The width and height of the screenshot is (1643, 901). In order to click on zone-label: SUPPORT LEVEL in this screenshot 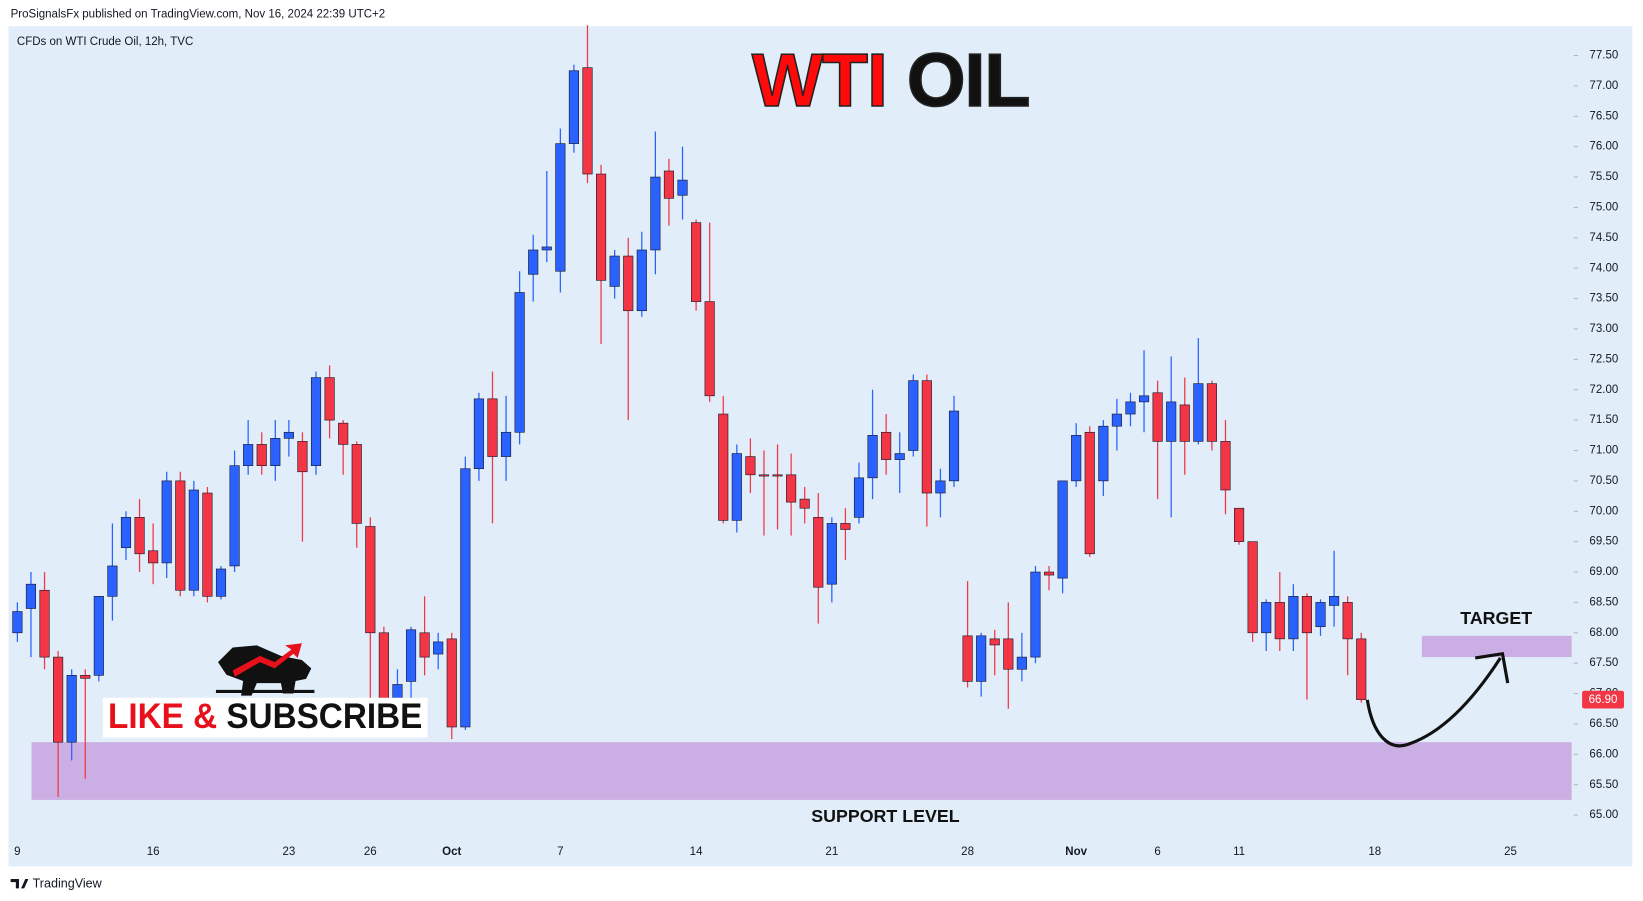, I will do `click(885, 816)`.